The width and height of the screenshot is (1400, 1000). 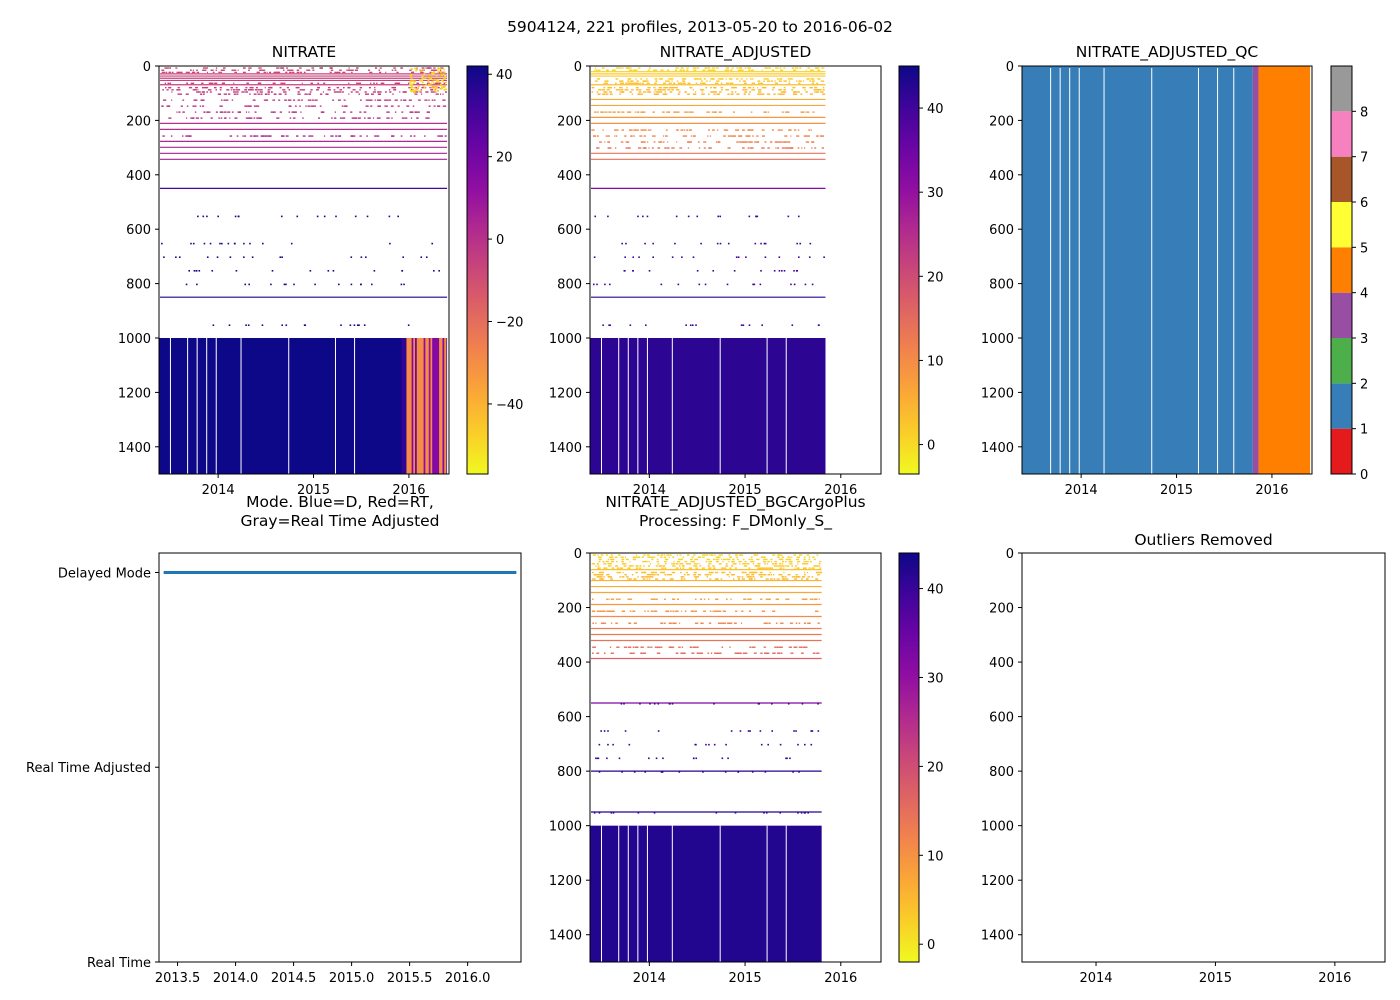 What do you see at coordinates (1364, 112) in the screenshot?
I see `colorbar-tick-label: 8` at bounding box center [1364, 112].